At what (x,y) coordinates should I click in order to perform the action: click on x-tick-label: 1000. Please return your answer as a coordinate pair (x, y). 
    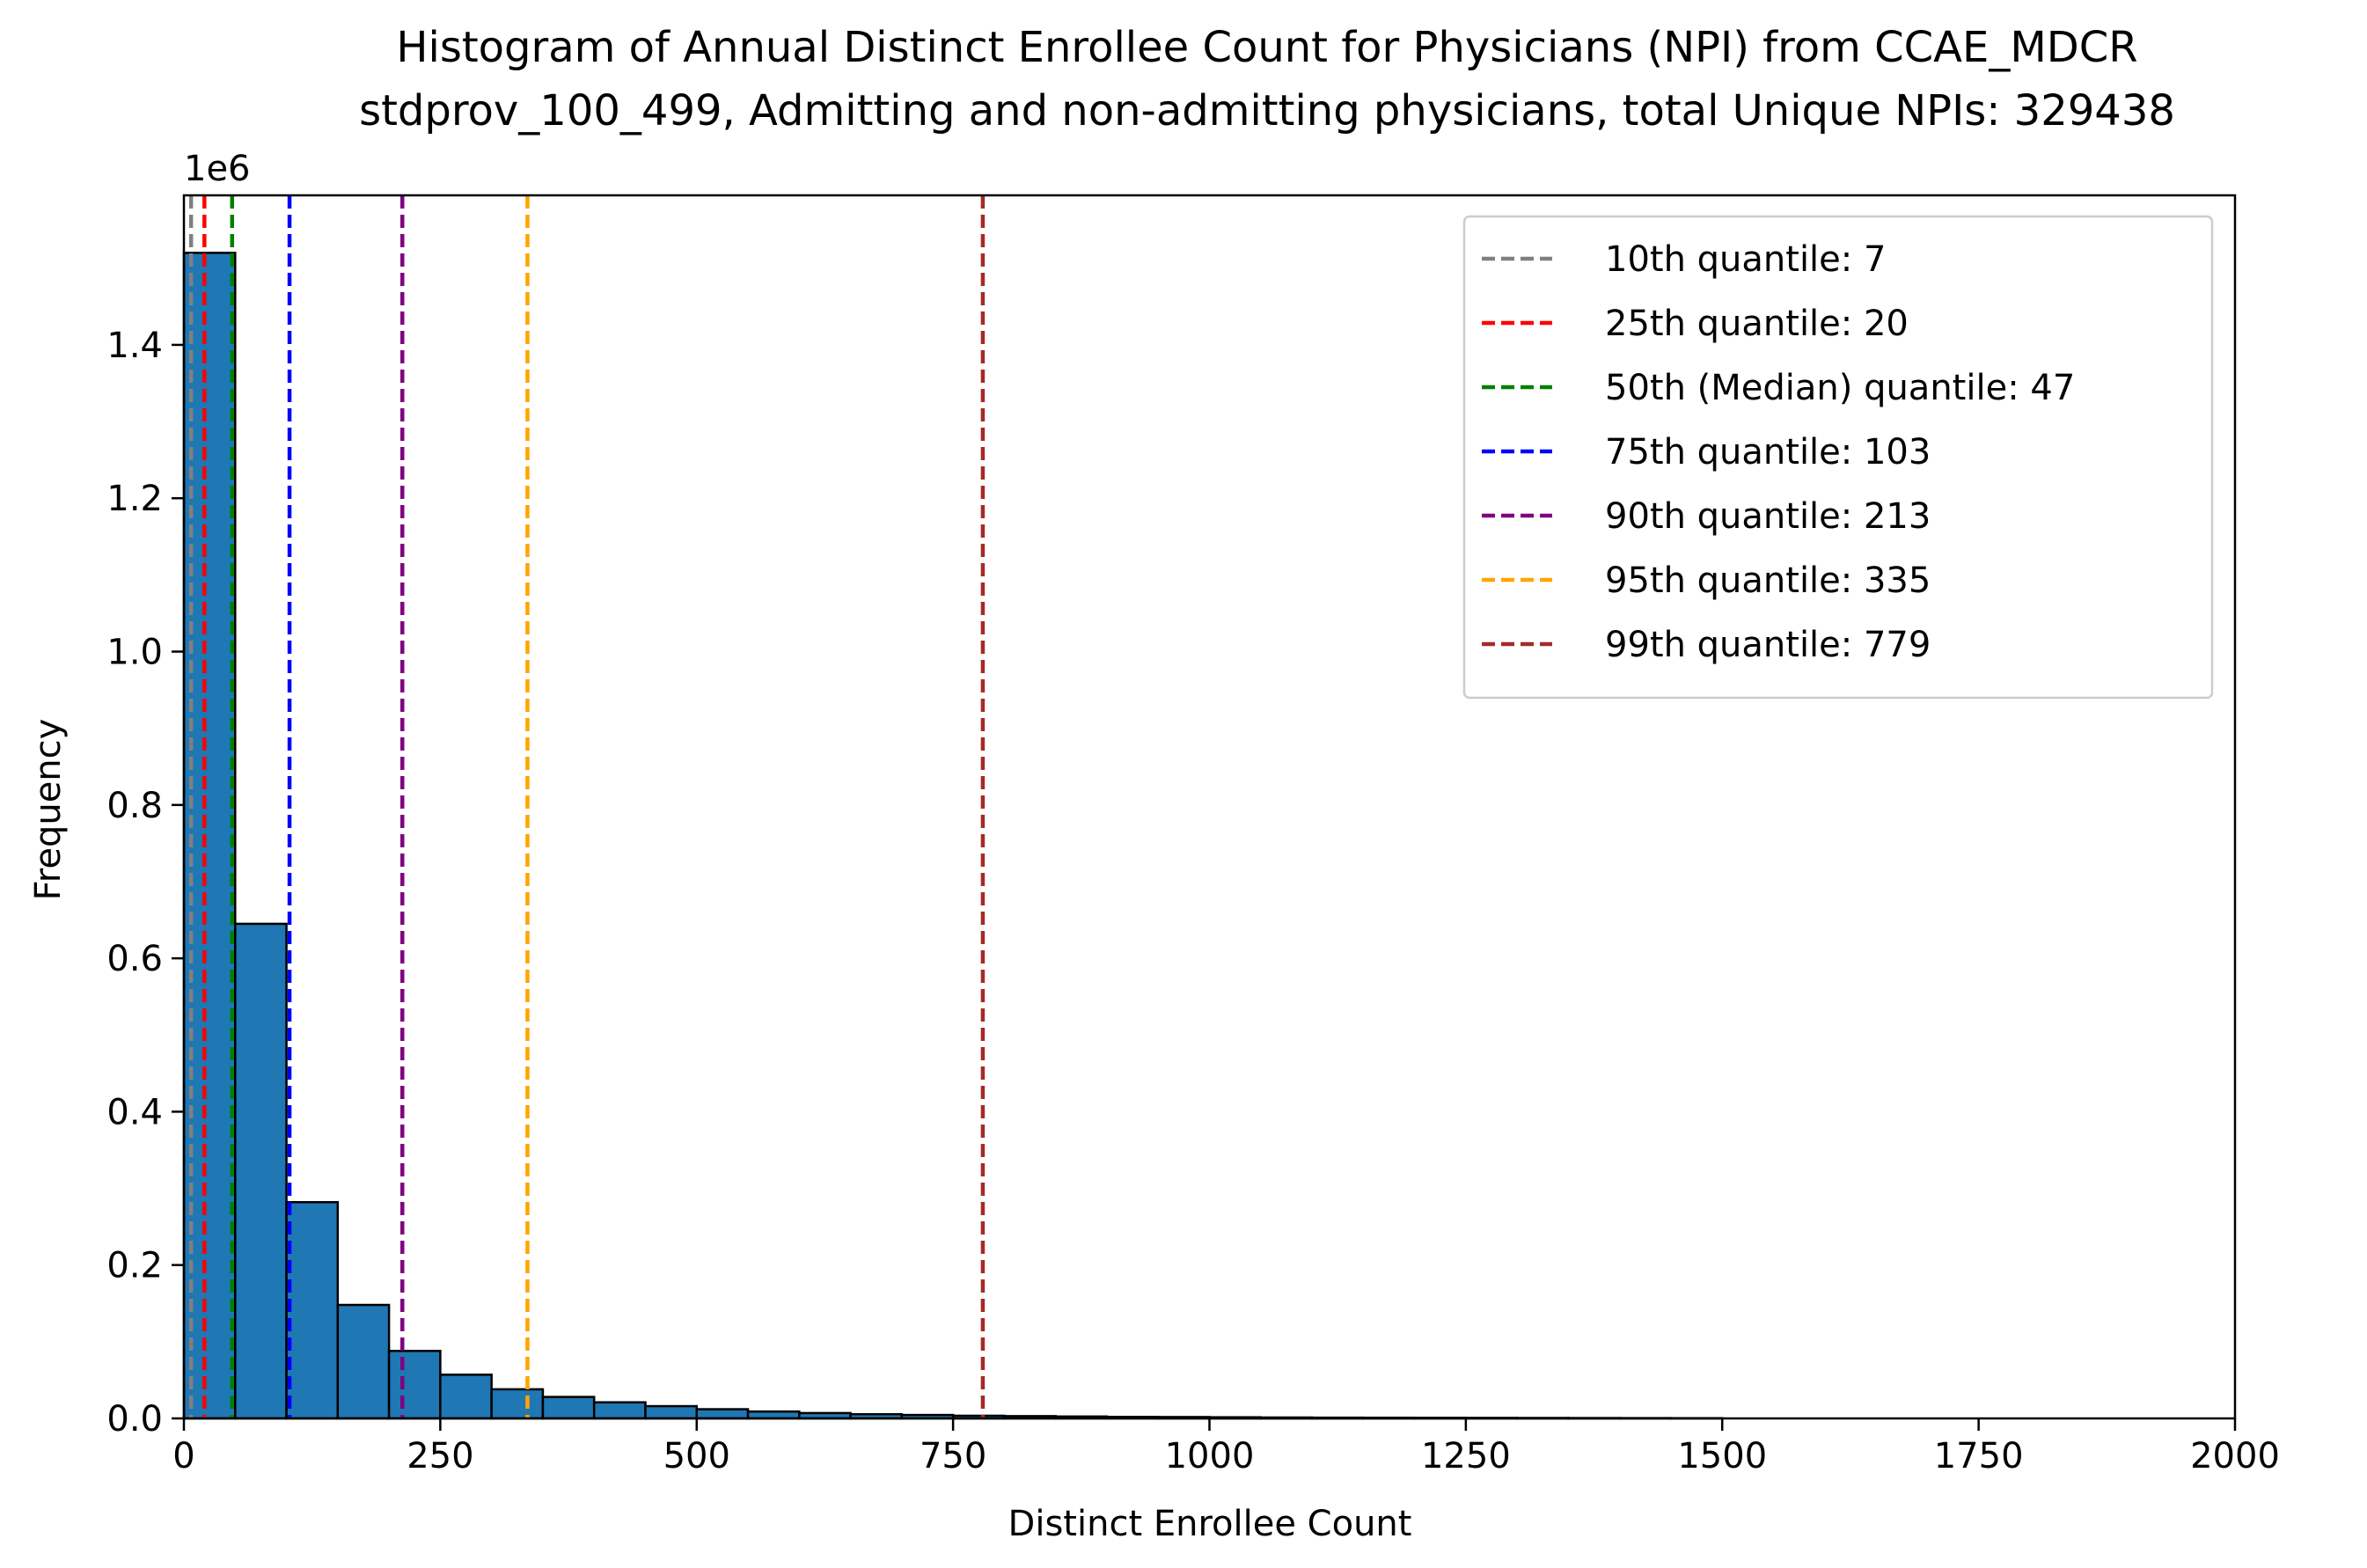
    Looking at the image, I should click on (1210, 1456).